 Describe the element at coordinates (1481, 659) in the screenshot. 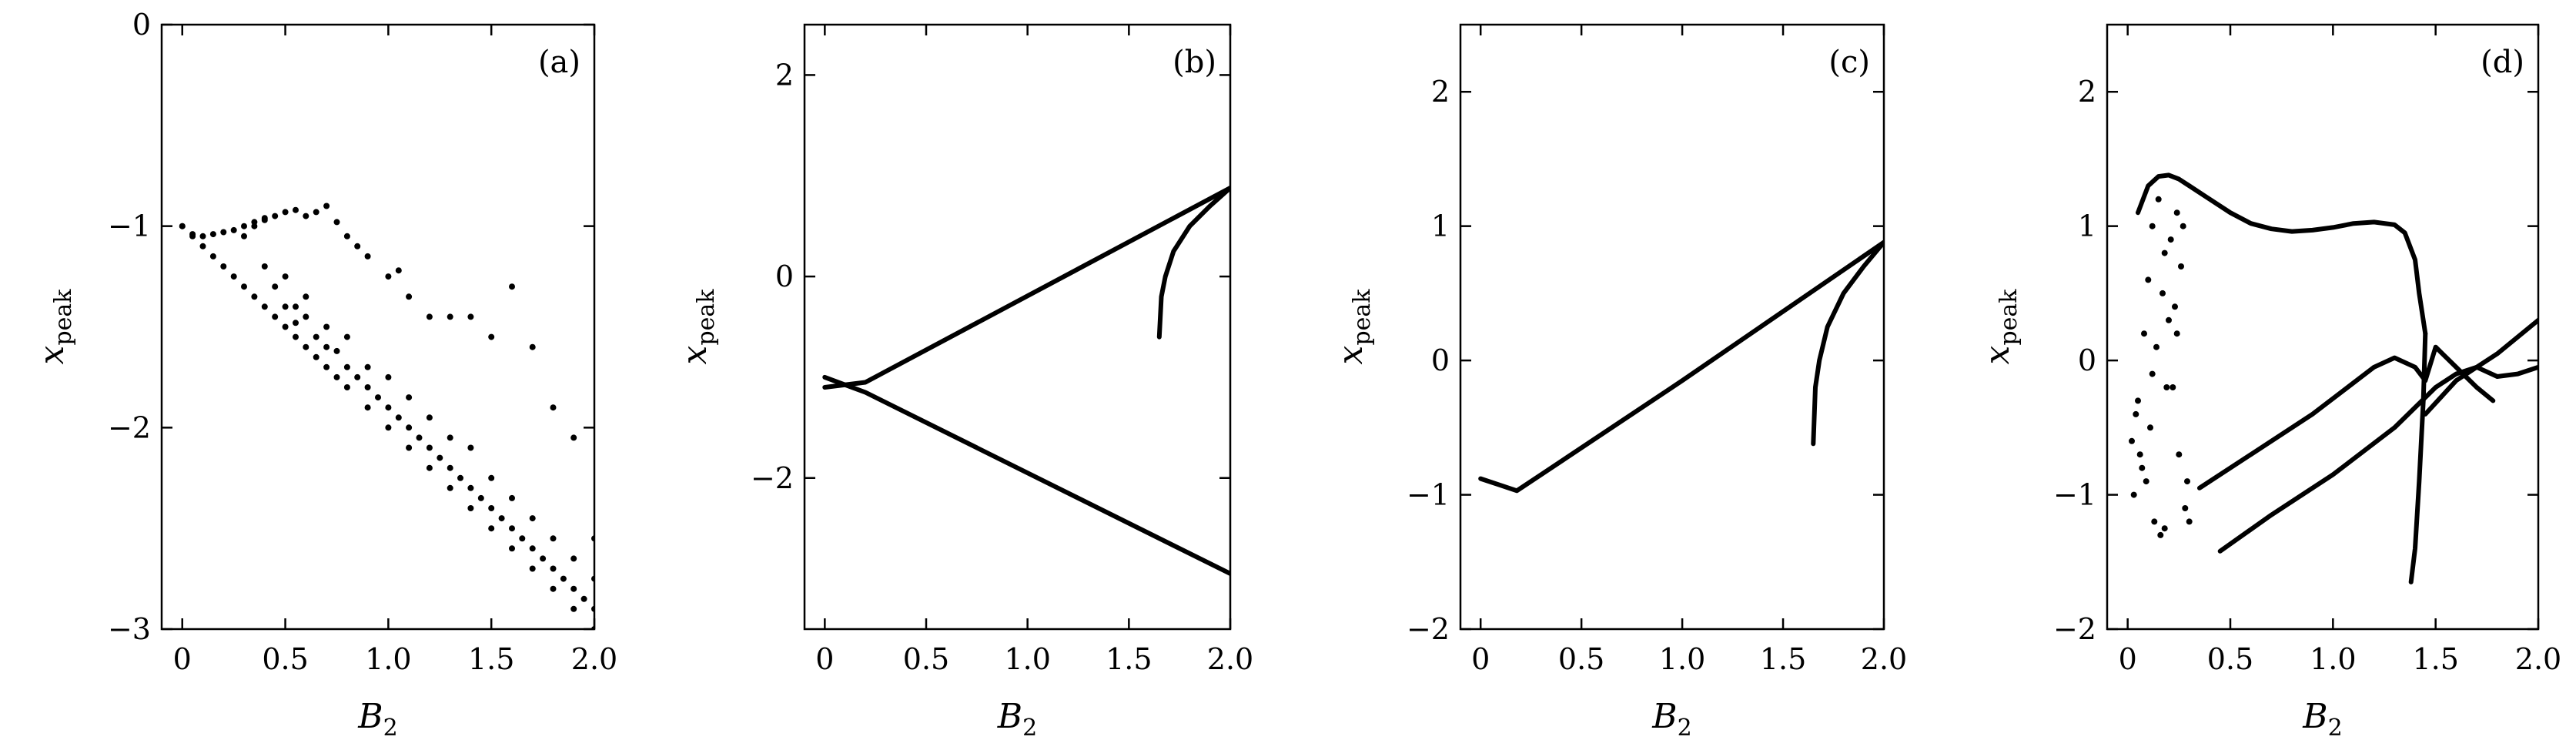

I see `x-tick-label: 0` at that location.